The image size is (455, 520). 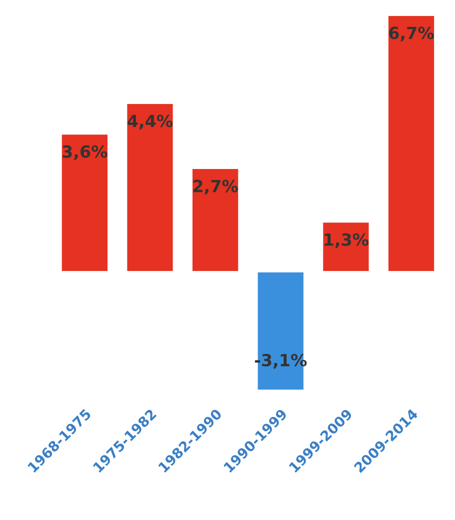 I want to click on data-label: 6,7%, so click(x=411, y=34).